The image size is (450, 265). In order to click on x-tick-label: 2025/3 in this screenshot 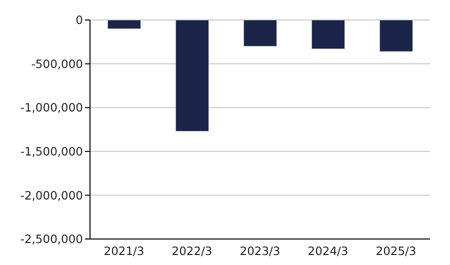, I will do `click(396, 251)`.